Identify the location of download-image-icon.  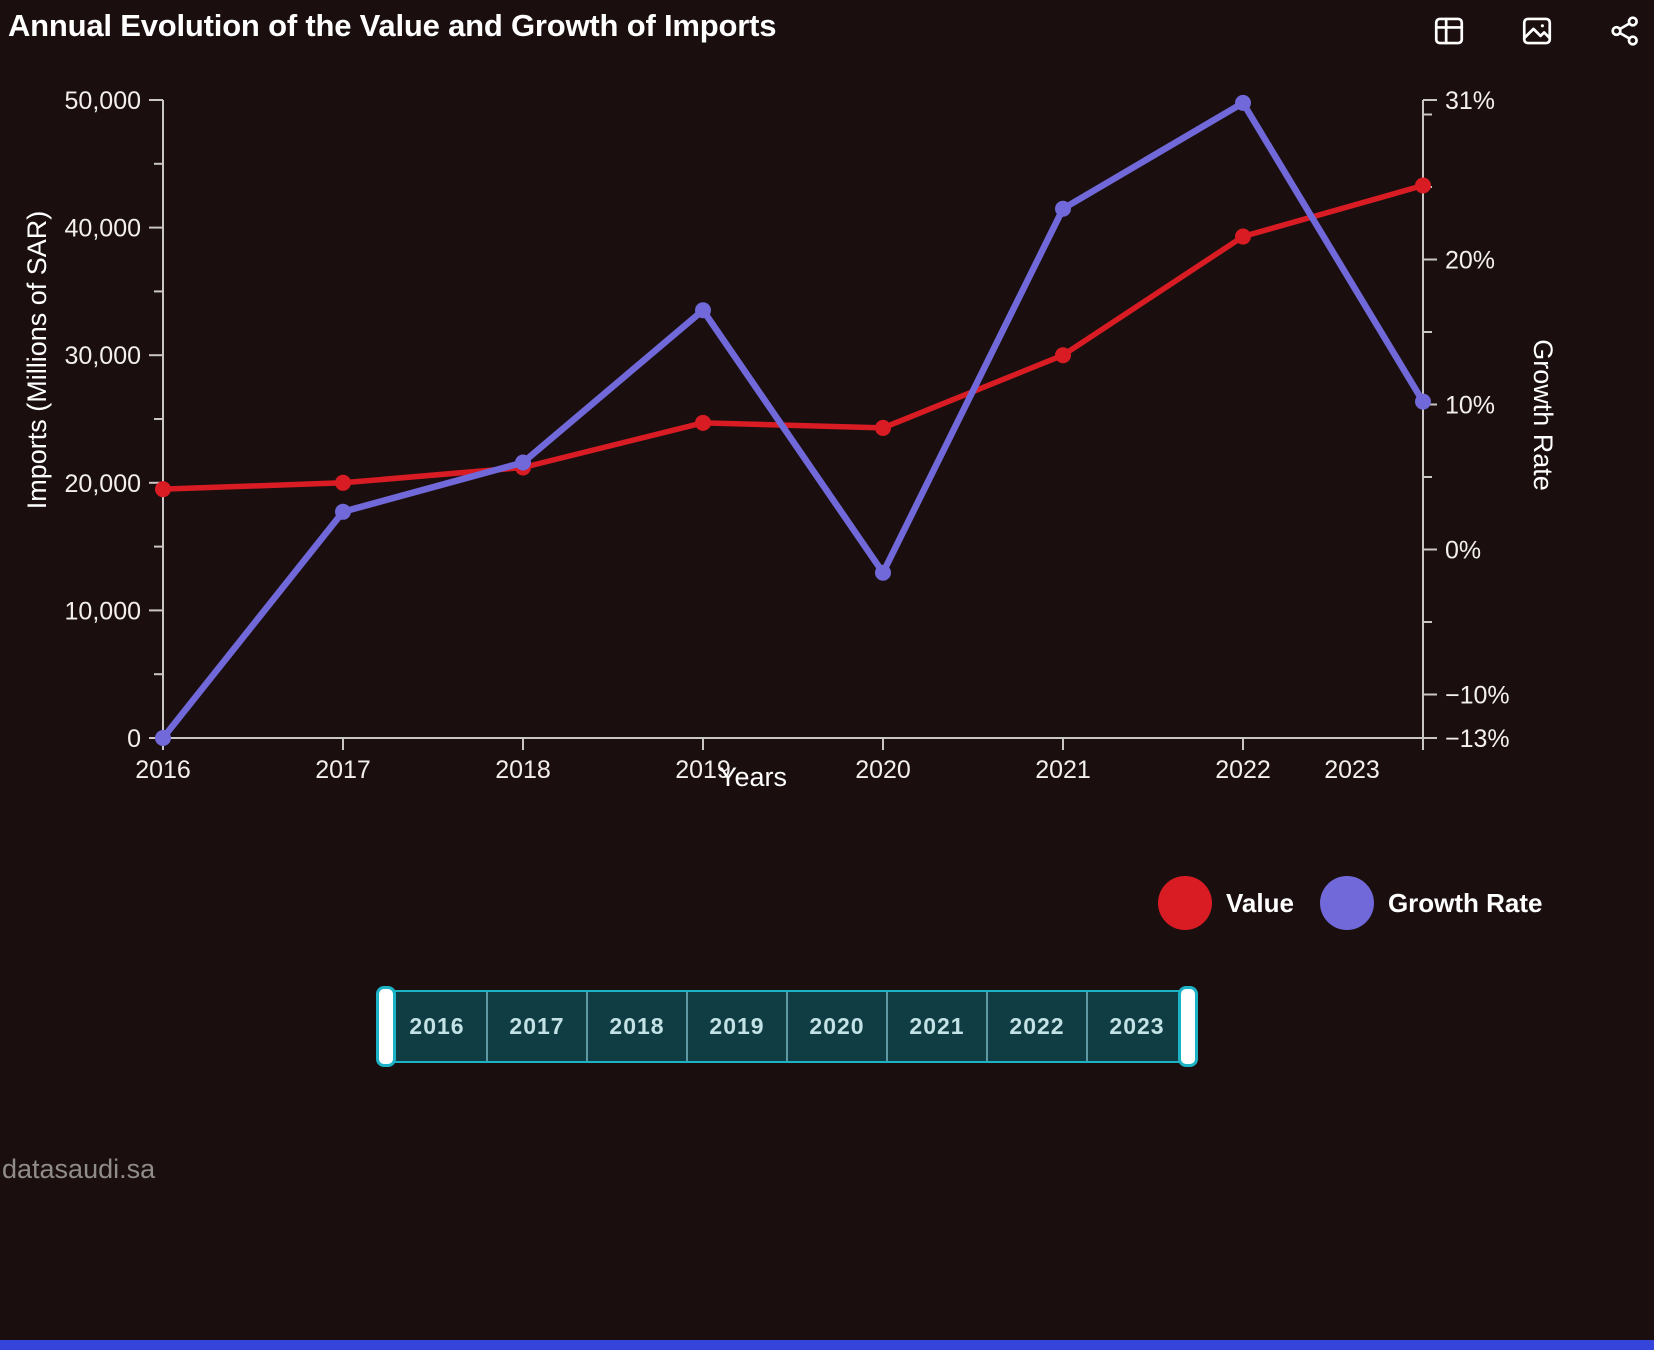
(1537, 31).